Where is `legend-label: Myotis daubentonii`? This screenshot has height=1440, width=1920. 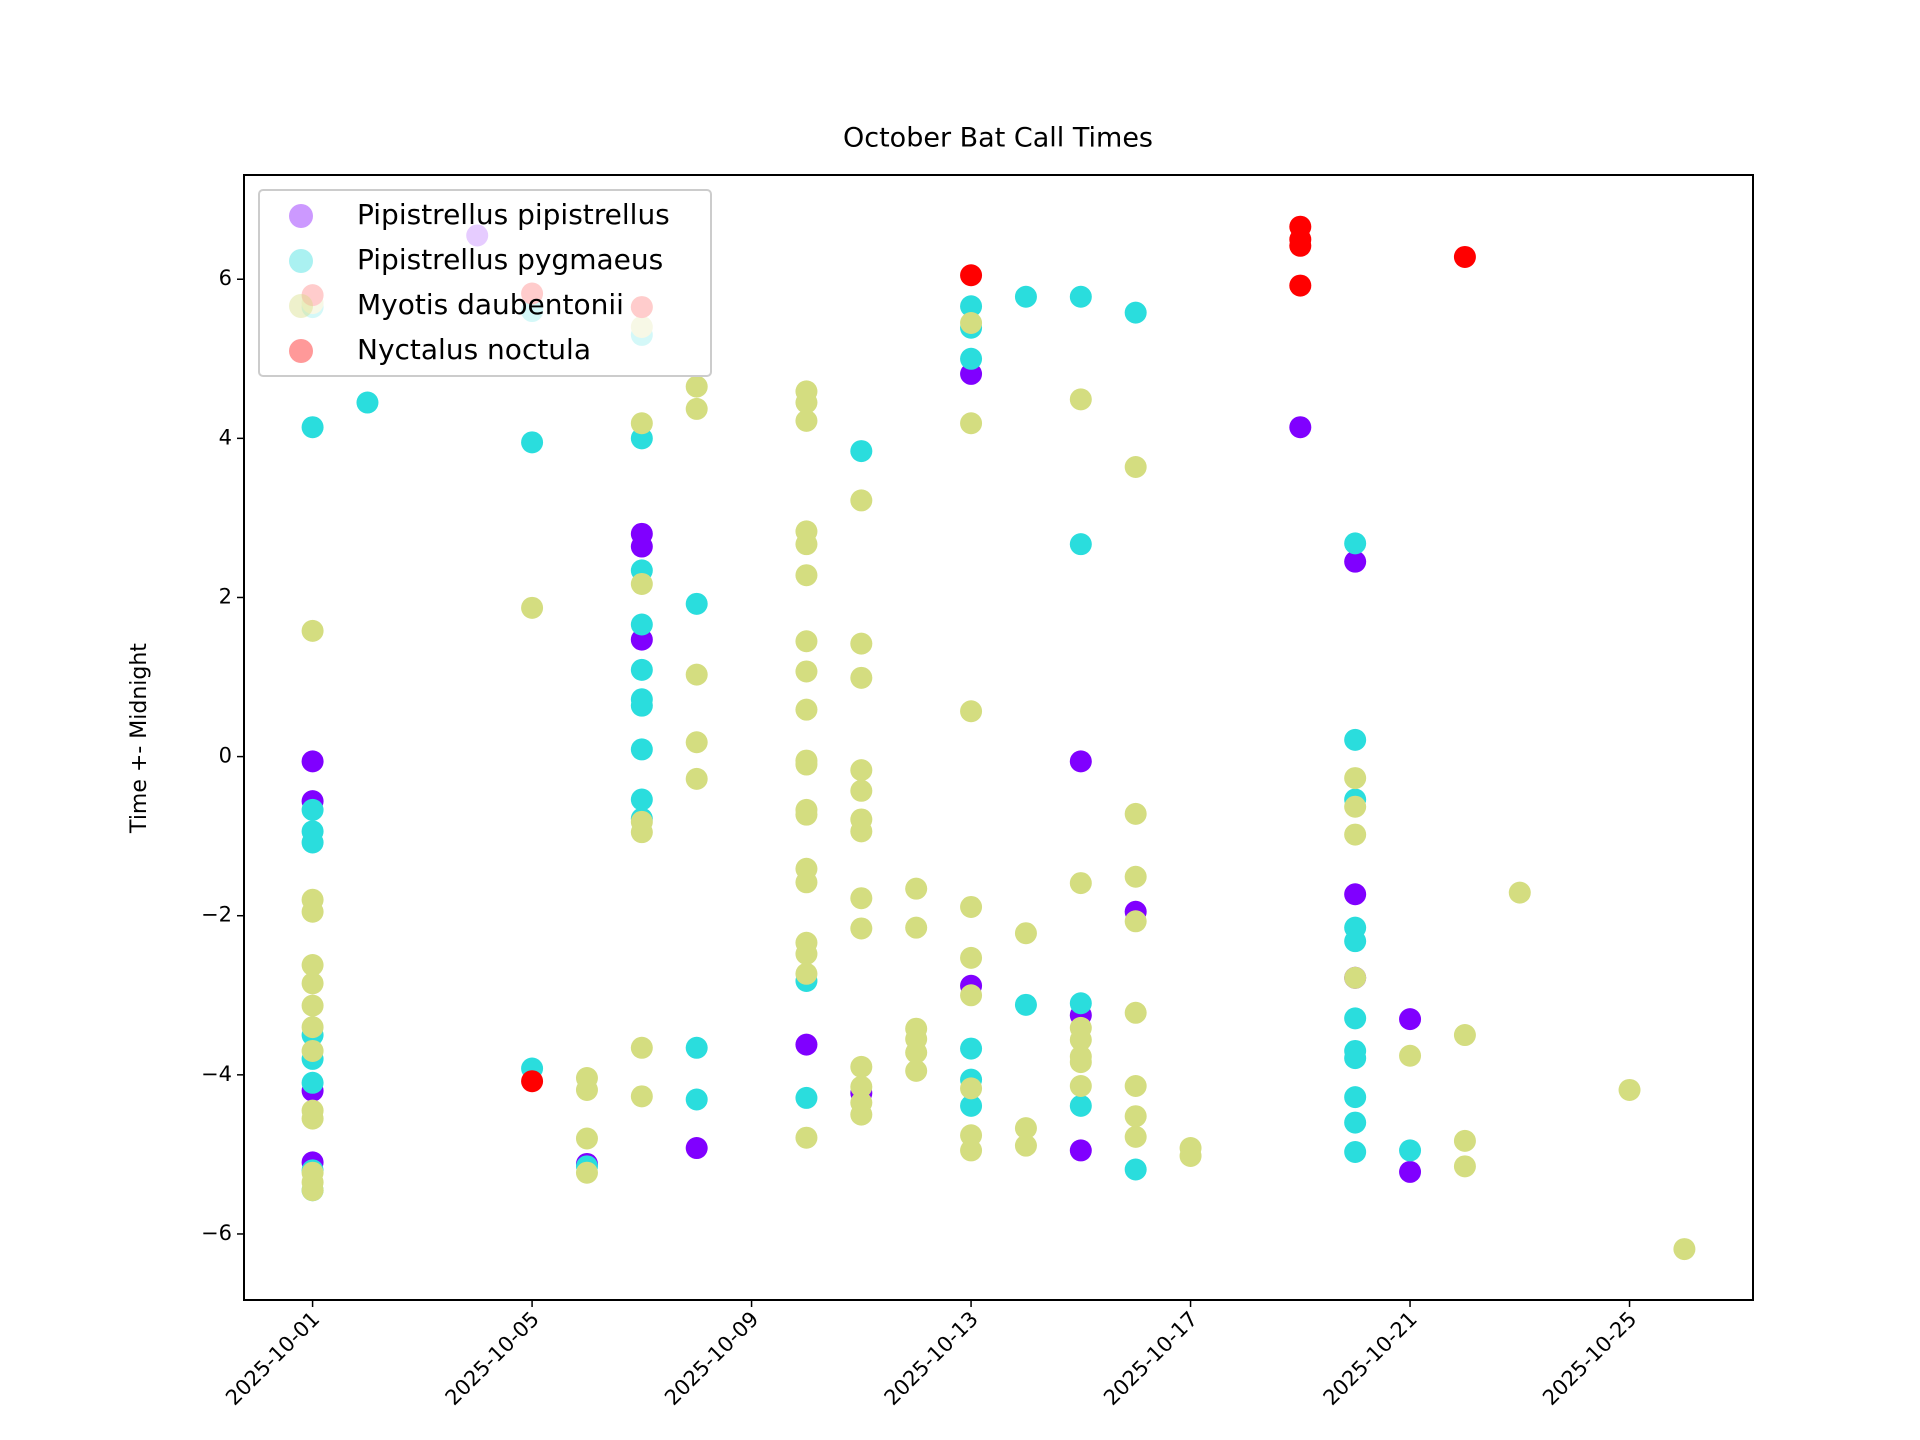
legend-label: Myotis daubentonii is located at coordinates (490, 304).